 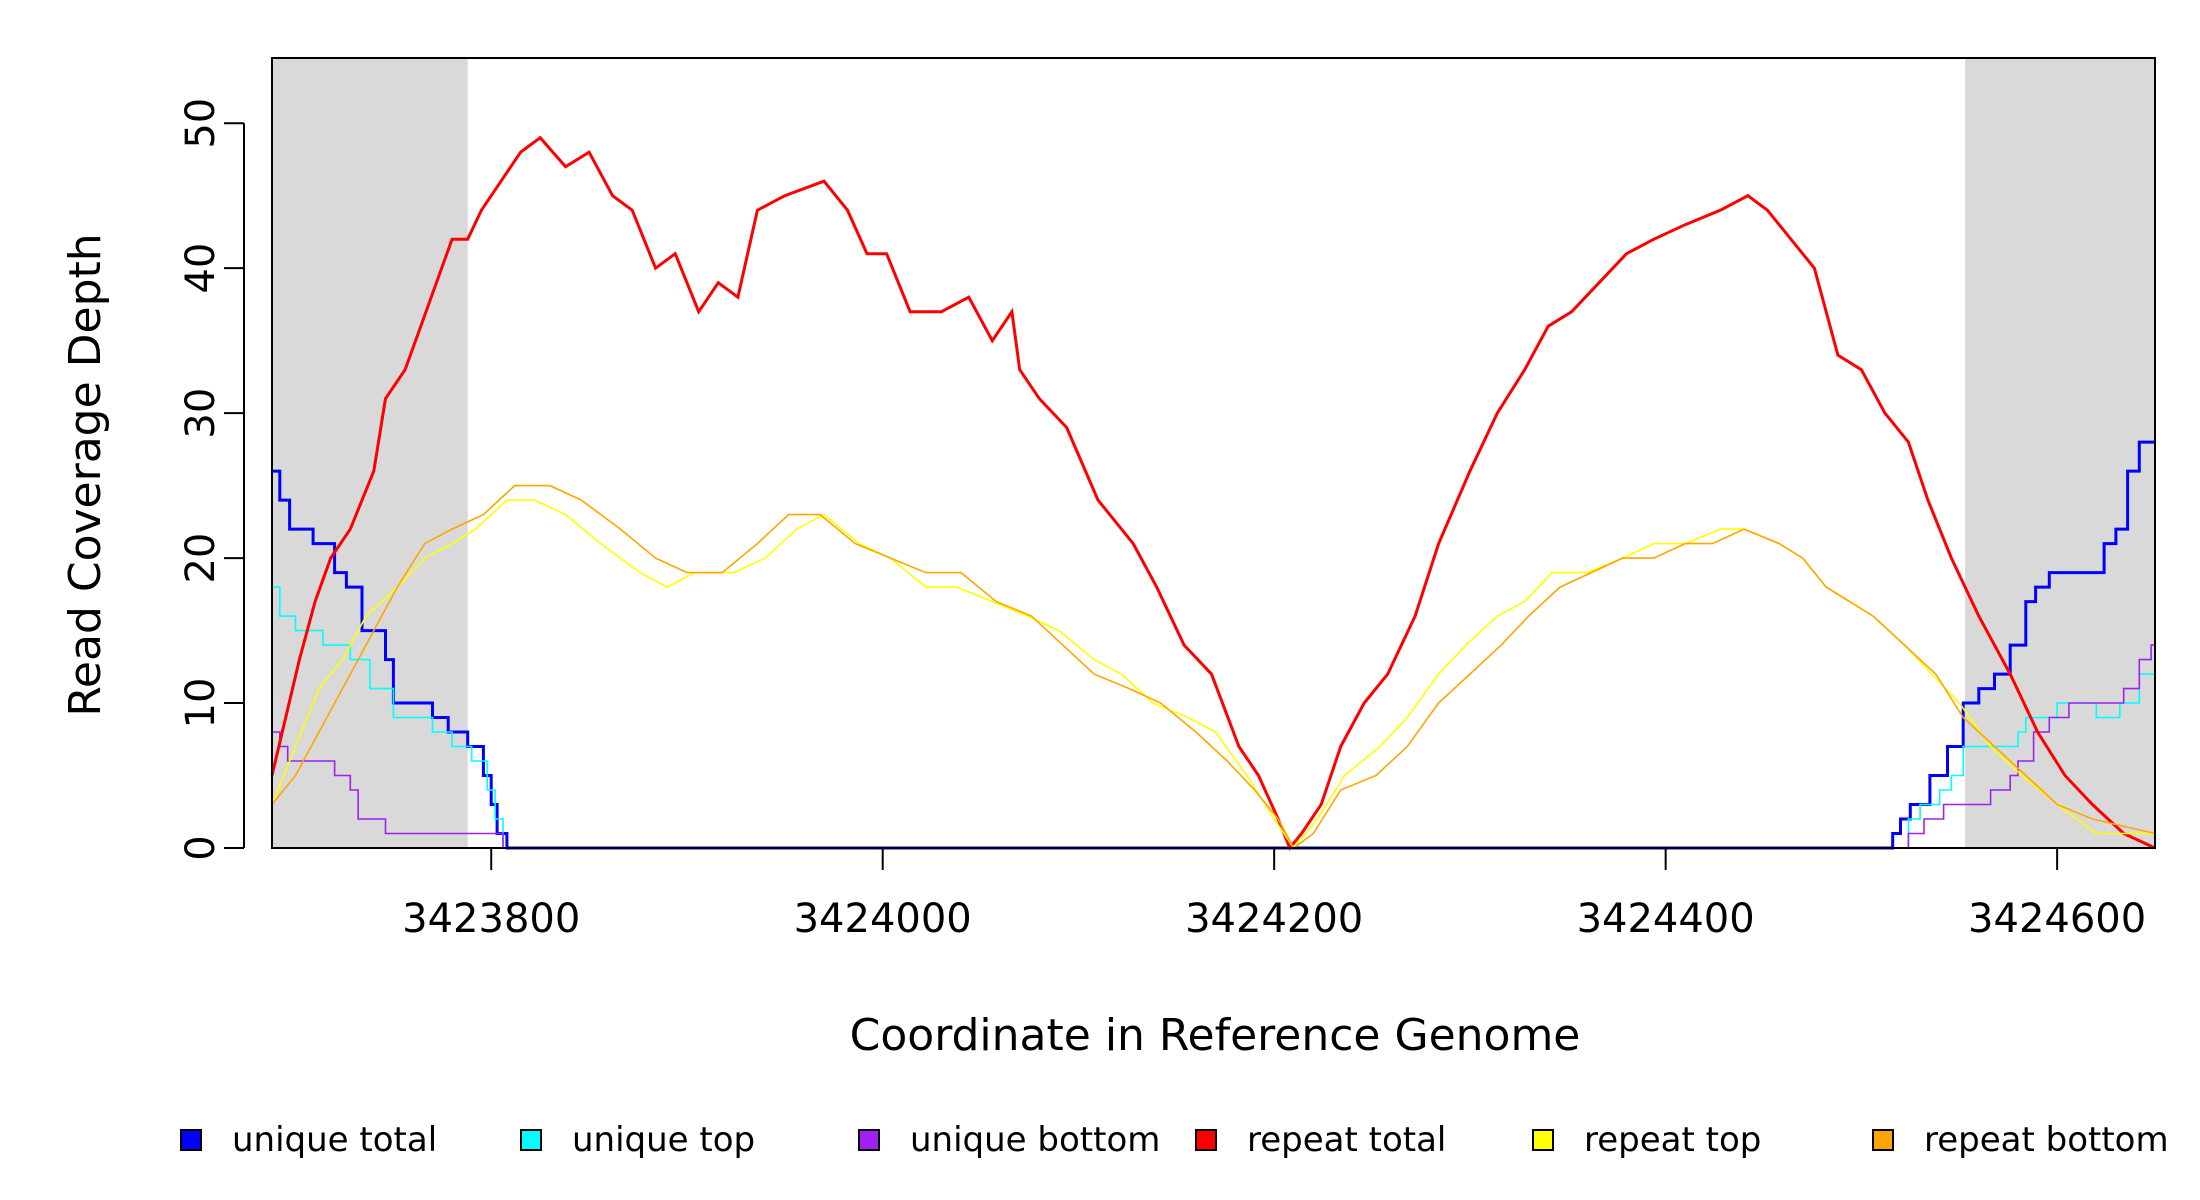 I want to click on series-line-unique-bottom, so click(x=1213, y=746).